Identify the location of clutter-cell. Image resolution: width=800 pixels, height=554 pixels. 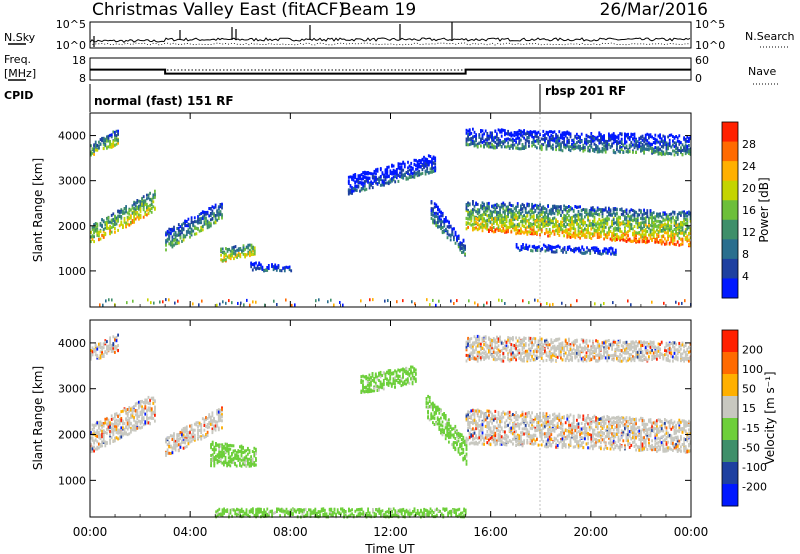
(178, 301).